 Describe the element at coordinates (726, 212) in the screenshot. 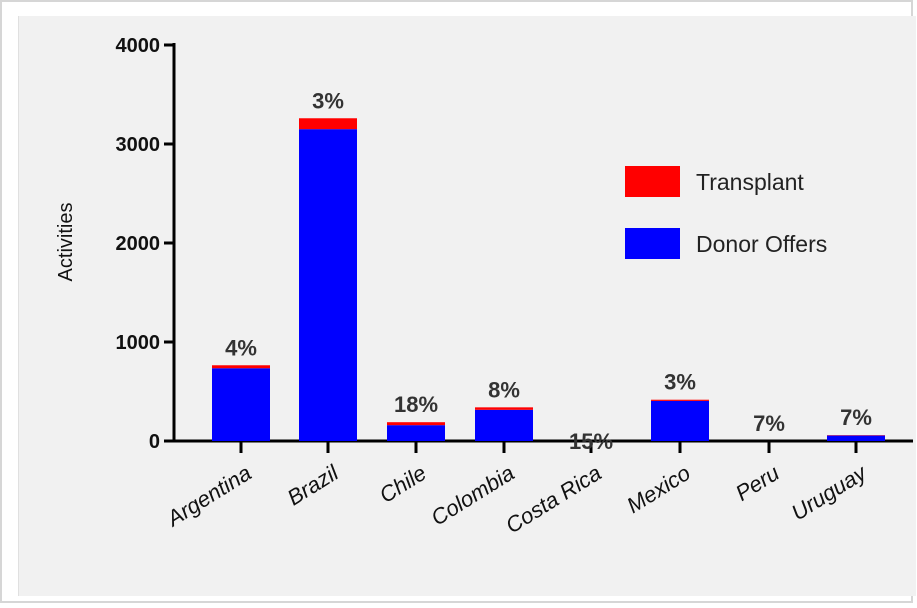

I see `legend: Transplant Donor Offers` at that location.